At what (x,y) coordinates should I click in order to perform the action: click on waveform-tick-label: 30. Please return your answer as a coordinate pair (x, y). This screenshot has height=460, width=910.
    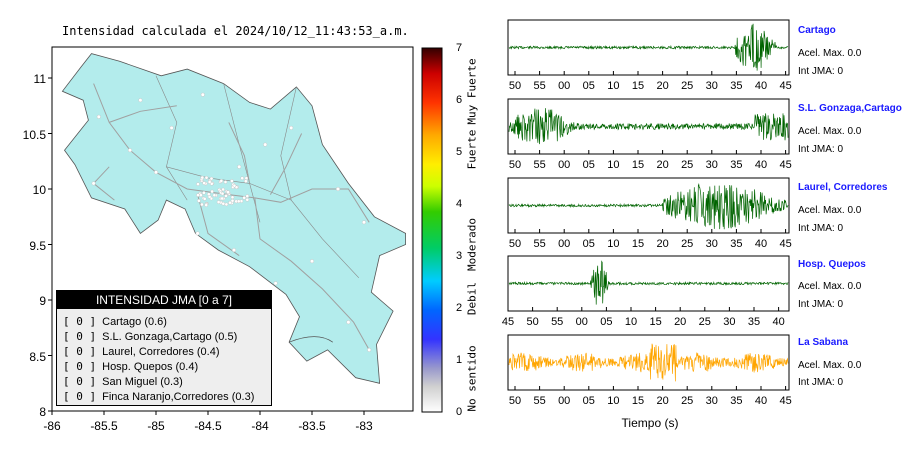
    Looking at the image, I should click on (729, 322).